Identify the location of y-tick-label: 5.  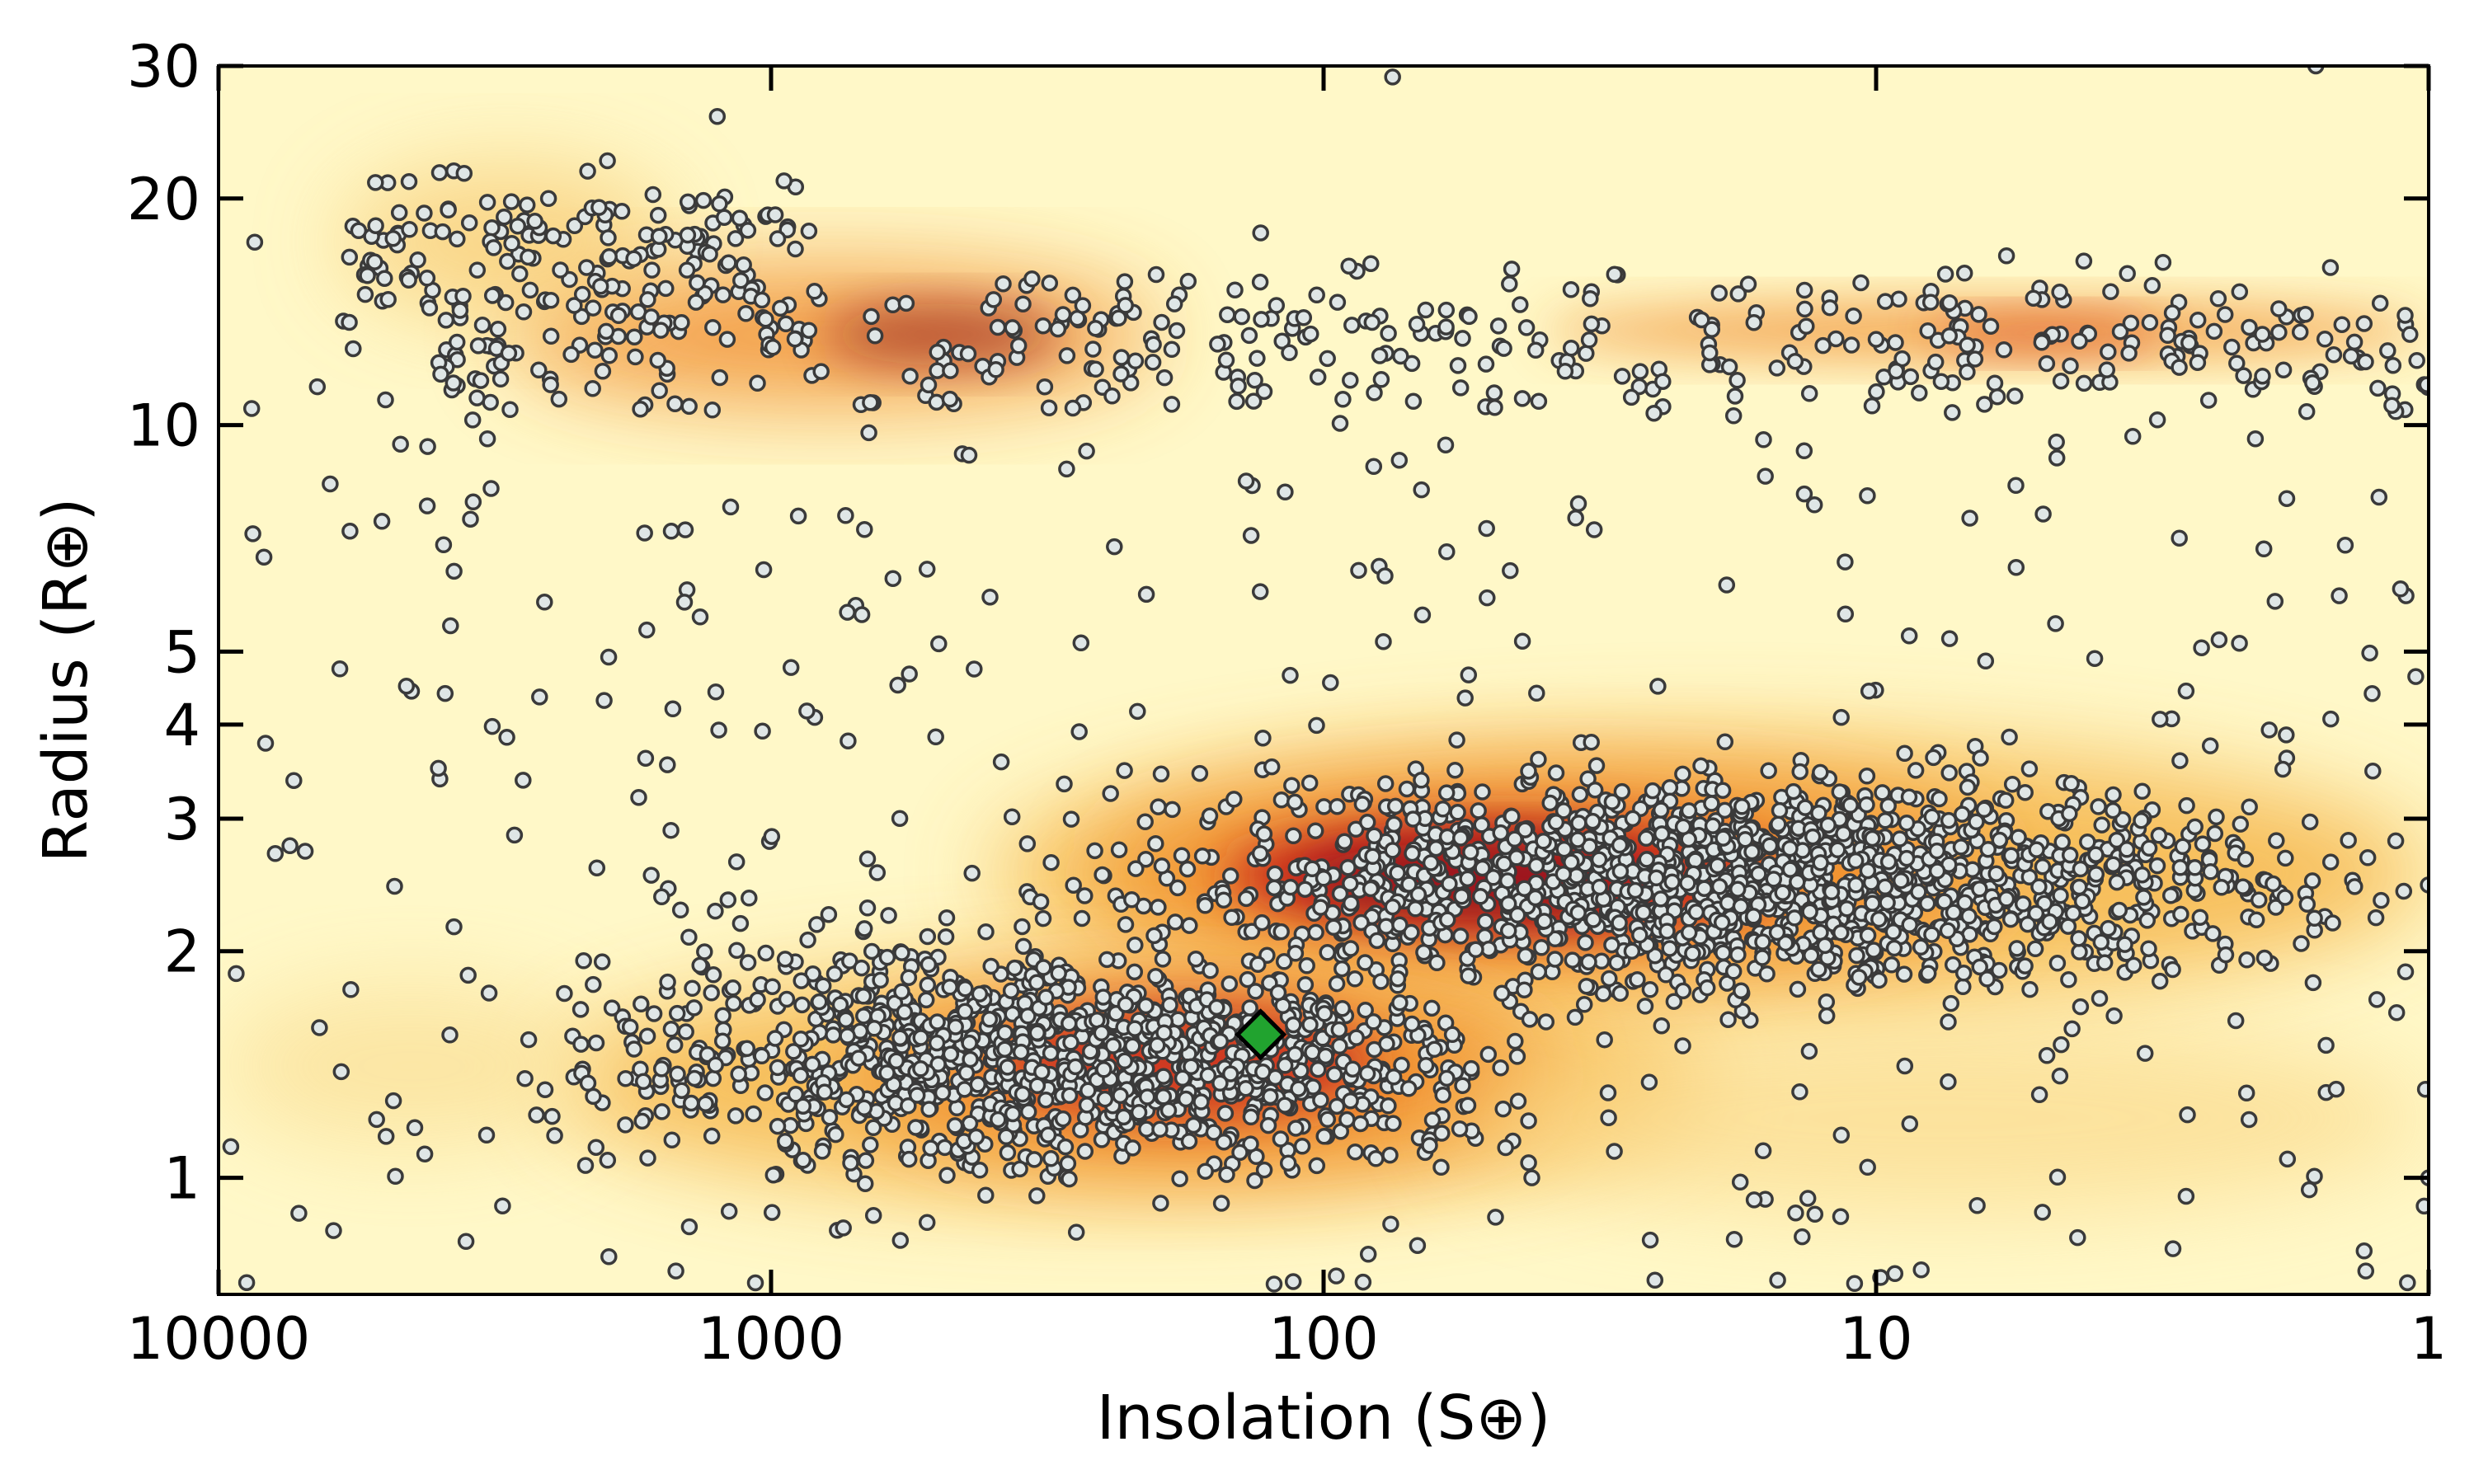
(181, 652).